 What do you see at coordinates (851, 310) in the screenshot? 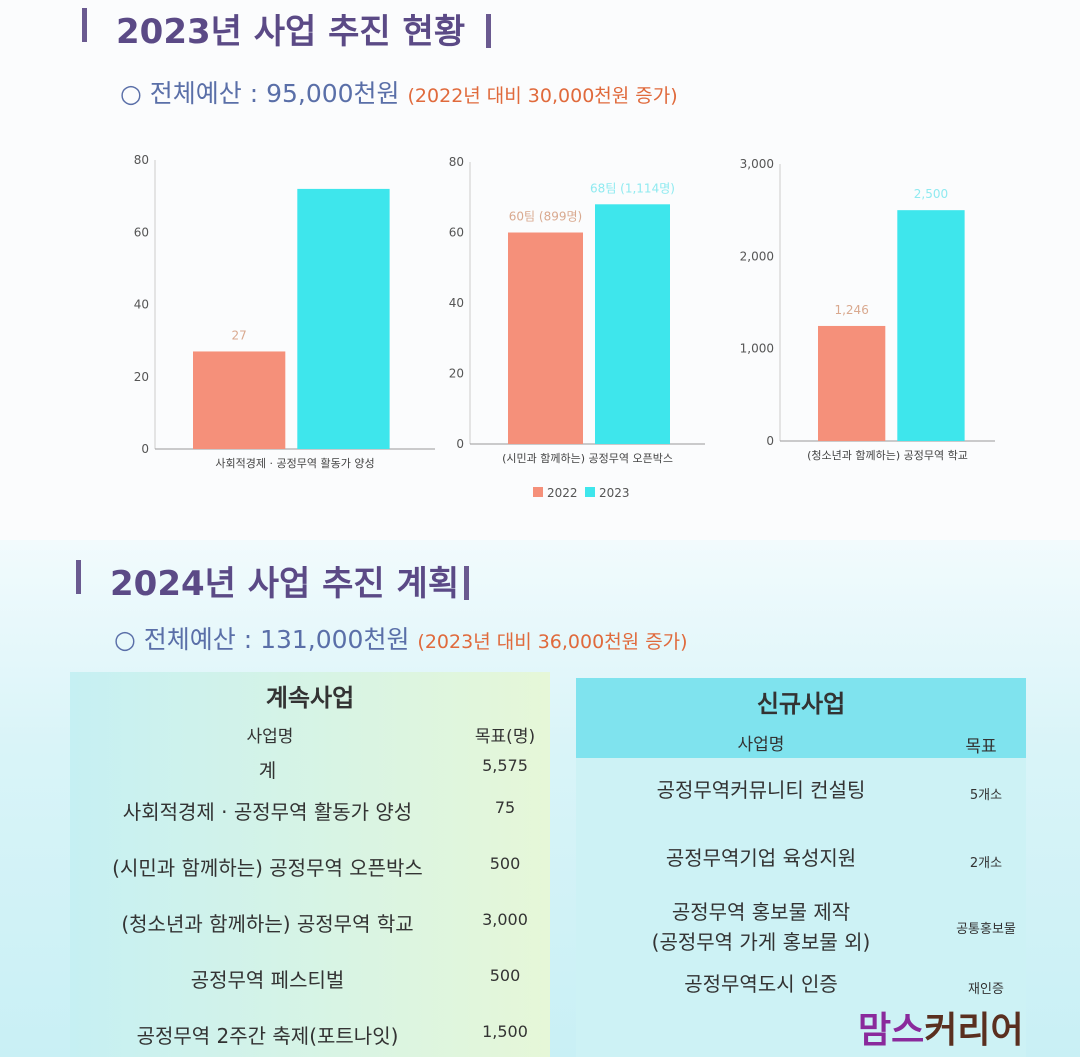
I see `data-label: 1,246` at bounding box center [851, 310].